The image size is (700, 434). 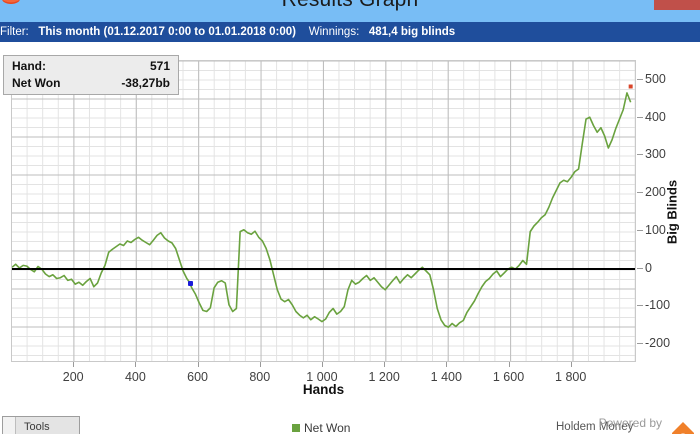 What do you see at coordinates (327, 427) in the screenshot?
I see `legend-label-net-won: Net Won` at bounding box center [327, 427].